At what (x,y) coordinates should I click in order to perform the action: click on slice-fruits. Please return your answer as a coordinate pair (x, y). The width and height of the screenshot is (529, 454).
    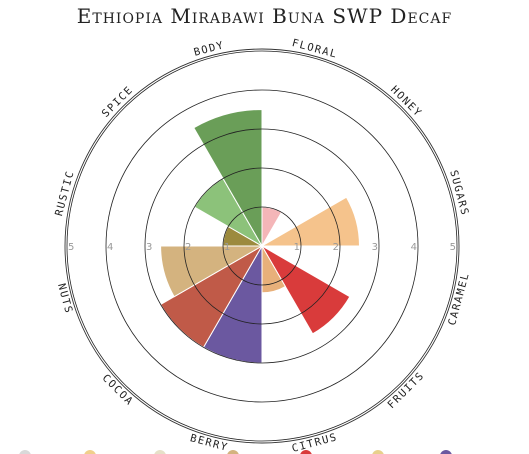
    Looking at the image, I should click on (305, 289).